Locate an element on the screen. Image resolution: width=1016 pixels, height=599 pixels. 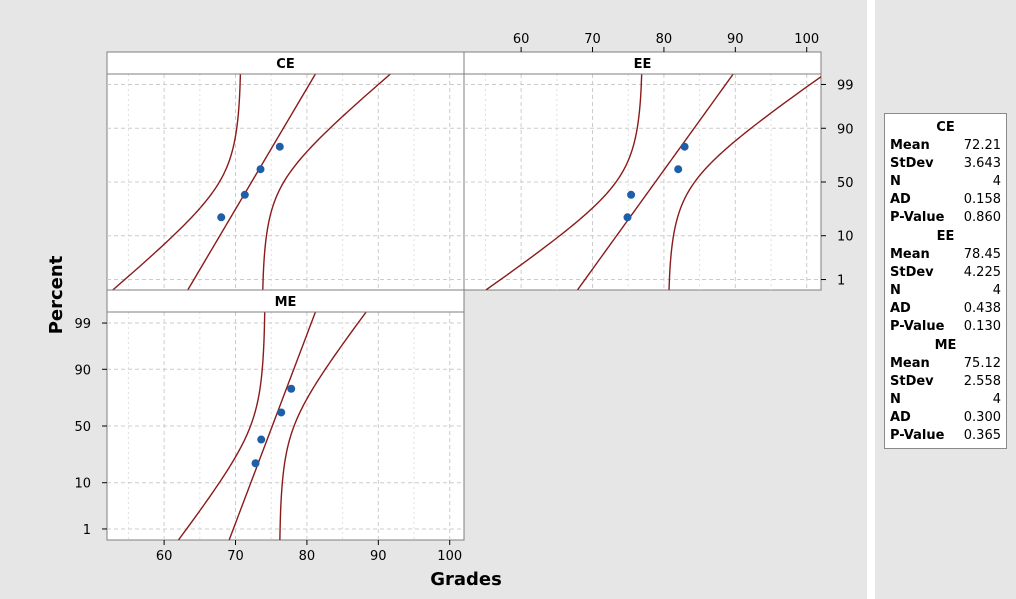
legend-stat-value: 0.130 is located at coordinates (982, 326).